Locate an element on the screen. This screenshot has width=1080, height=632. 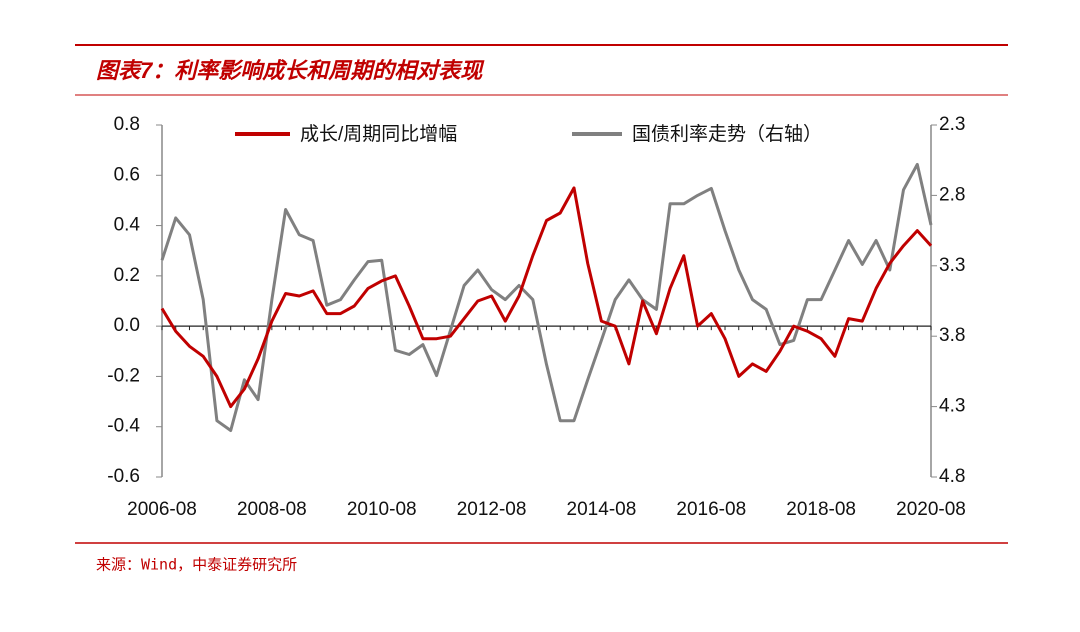
x-tick-label: 2012-08 is located at coordinates (492, 509).